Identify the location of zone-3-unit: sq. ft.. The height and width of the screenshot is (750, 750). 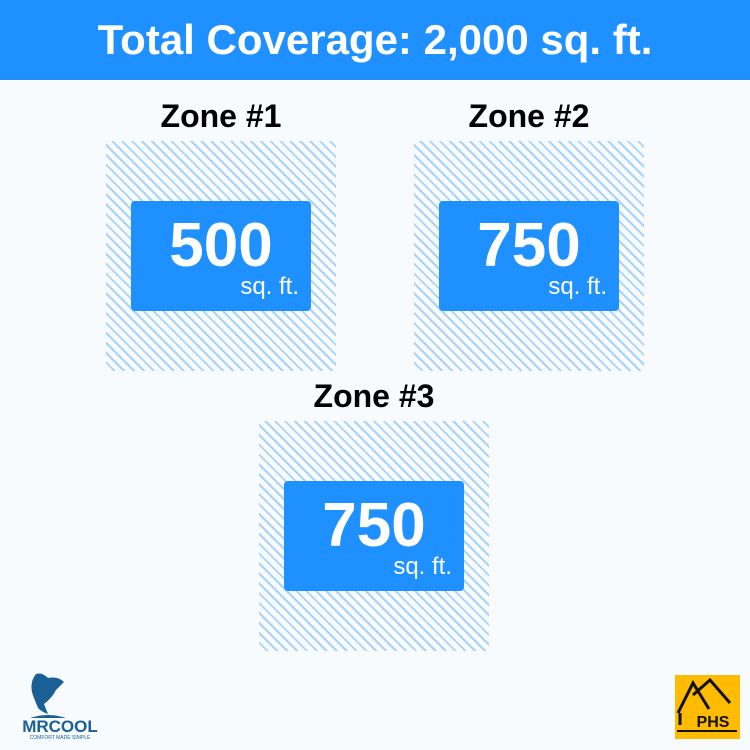
(422, 566).